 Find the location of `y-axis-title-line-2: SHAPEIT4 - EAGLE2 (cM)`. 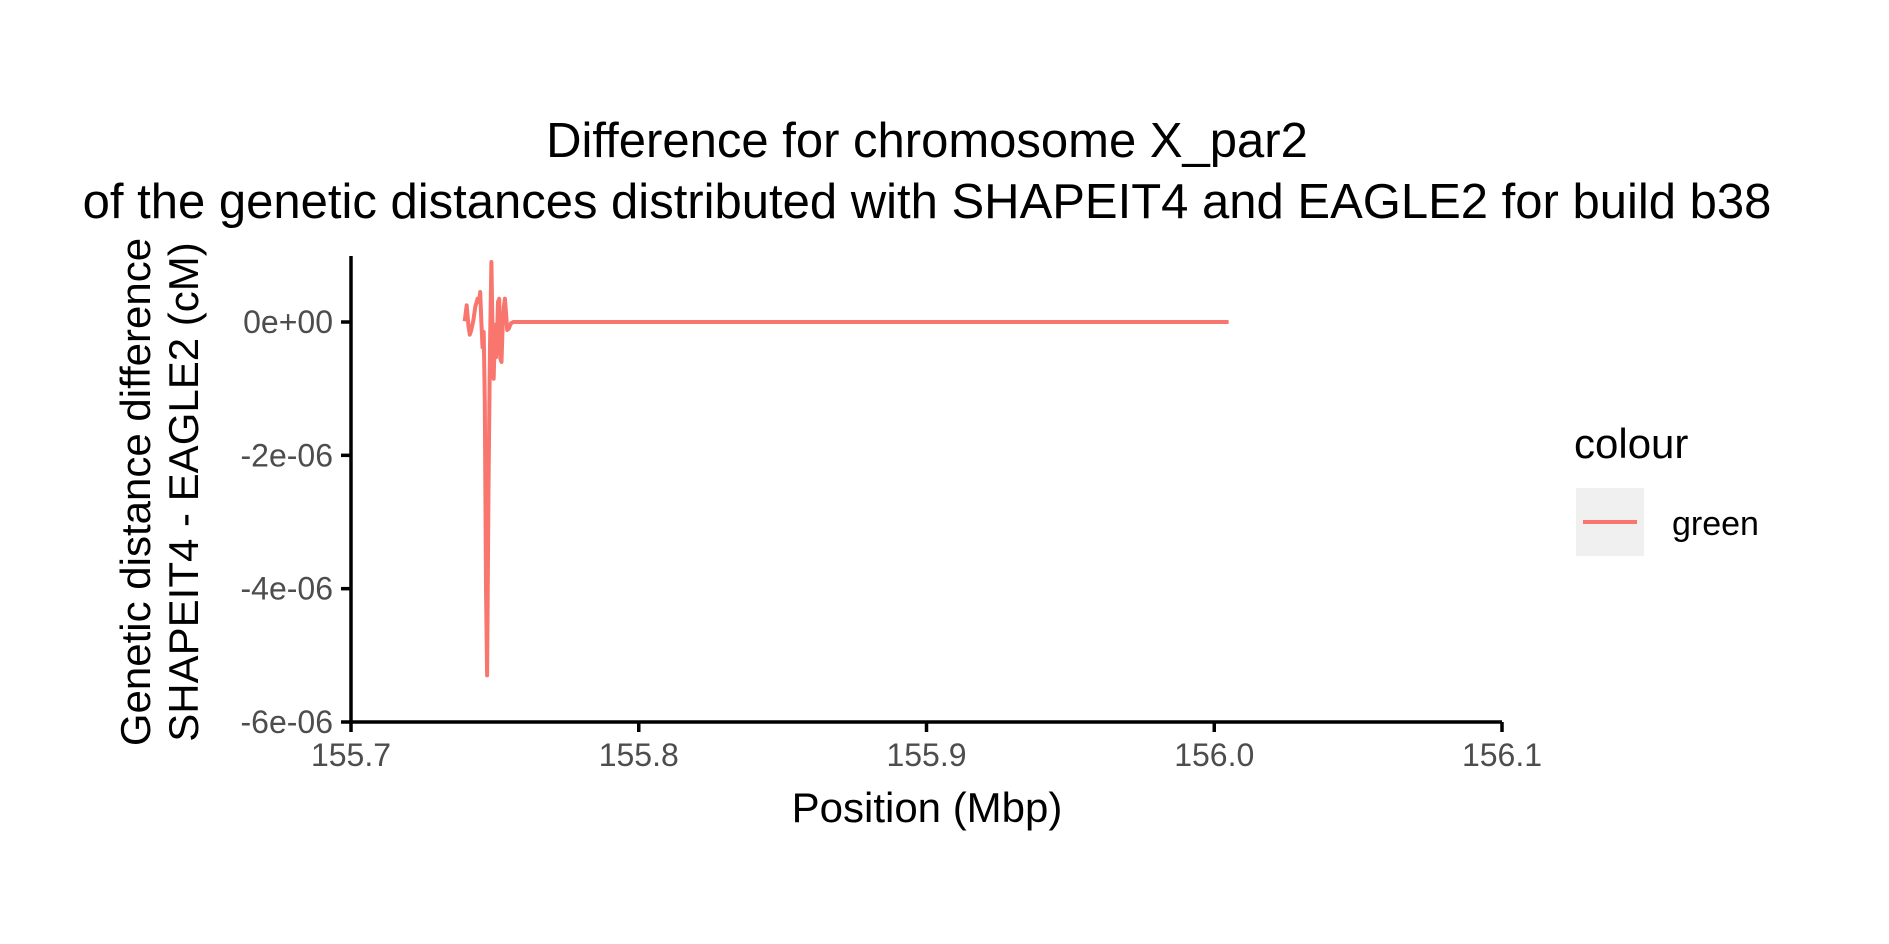

y-axis-title-line-2: SHAPEIT4 - EAGLE2 (cM) is located at coordinates (183, 491).